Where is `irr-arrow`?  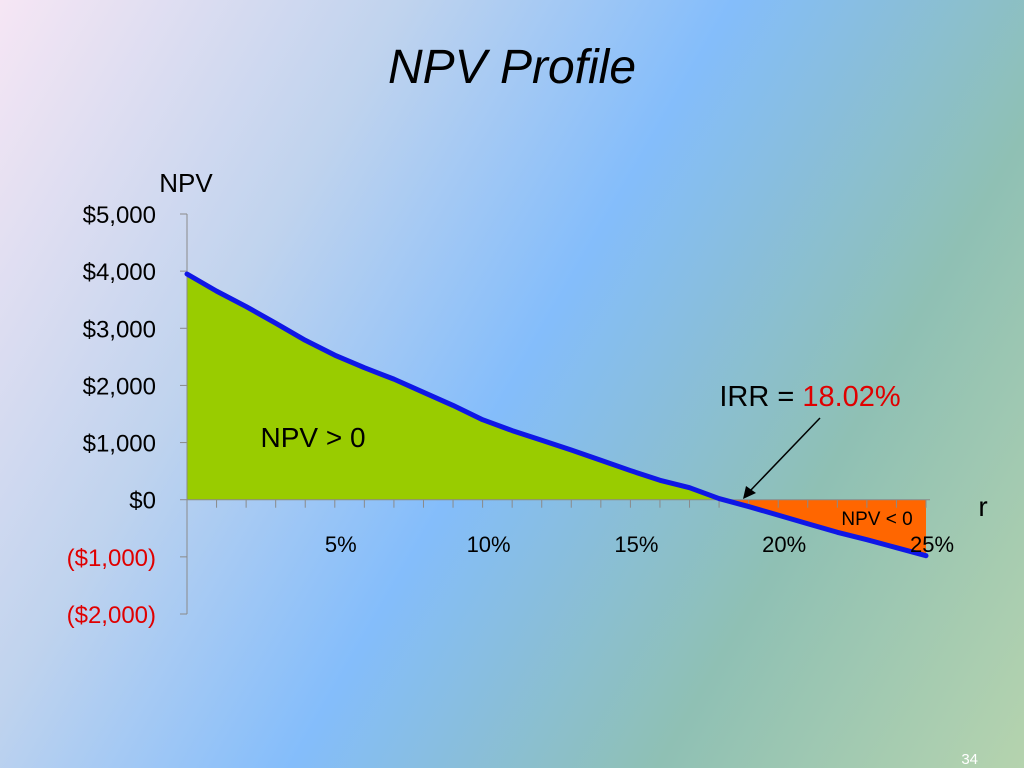
irr-arrow is located at coordinates (782, 458).